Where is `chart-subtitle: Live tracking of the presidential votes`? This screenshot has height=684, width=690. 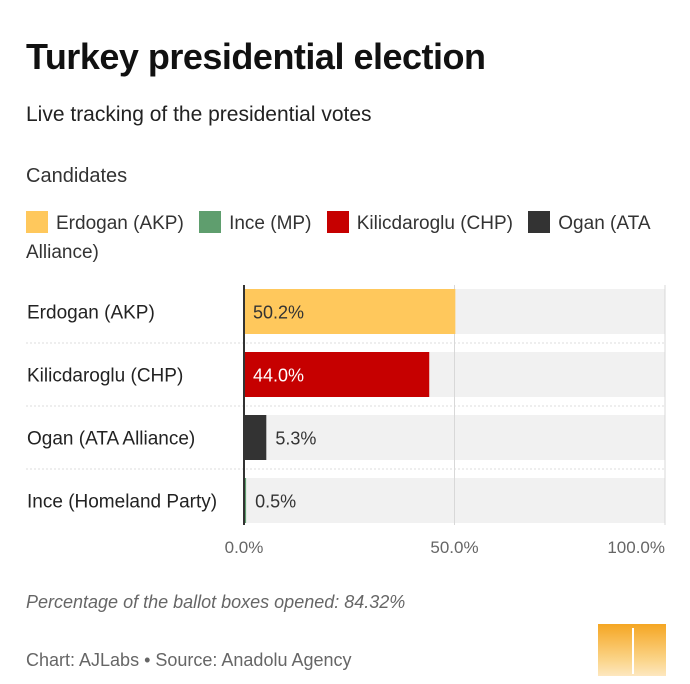
chart-subtitle: Live tracking of the presidential votes is located at coordinates (199, 114).